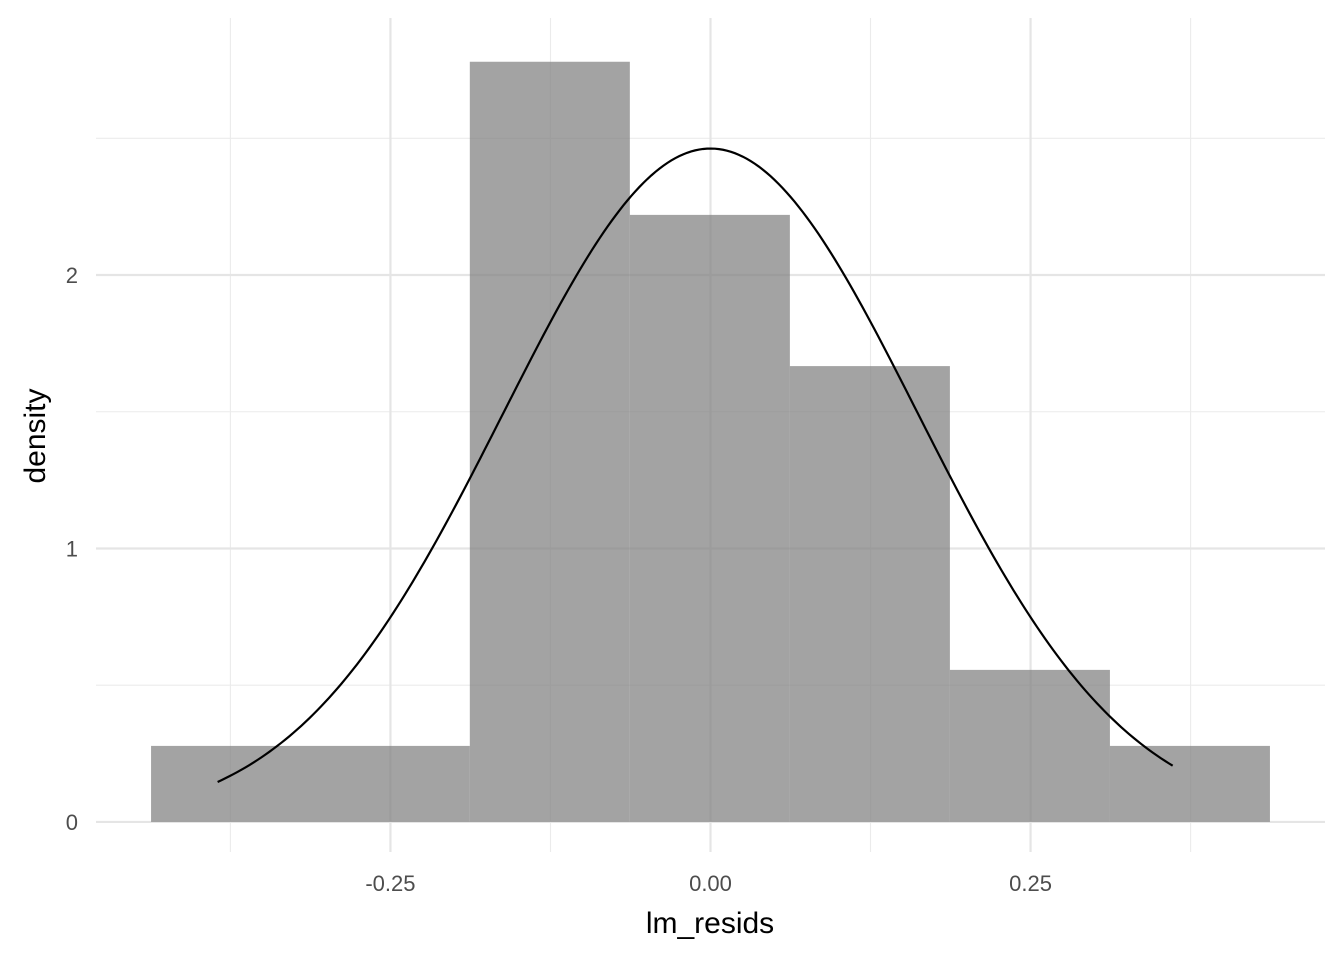 The image size is (1344, 960). Describe the element at coordinates (710, 923) in the screenshot. I see `x-axis-title: lm_resids` at that location.